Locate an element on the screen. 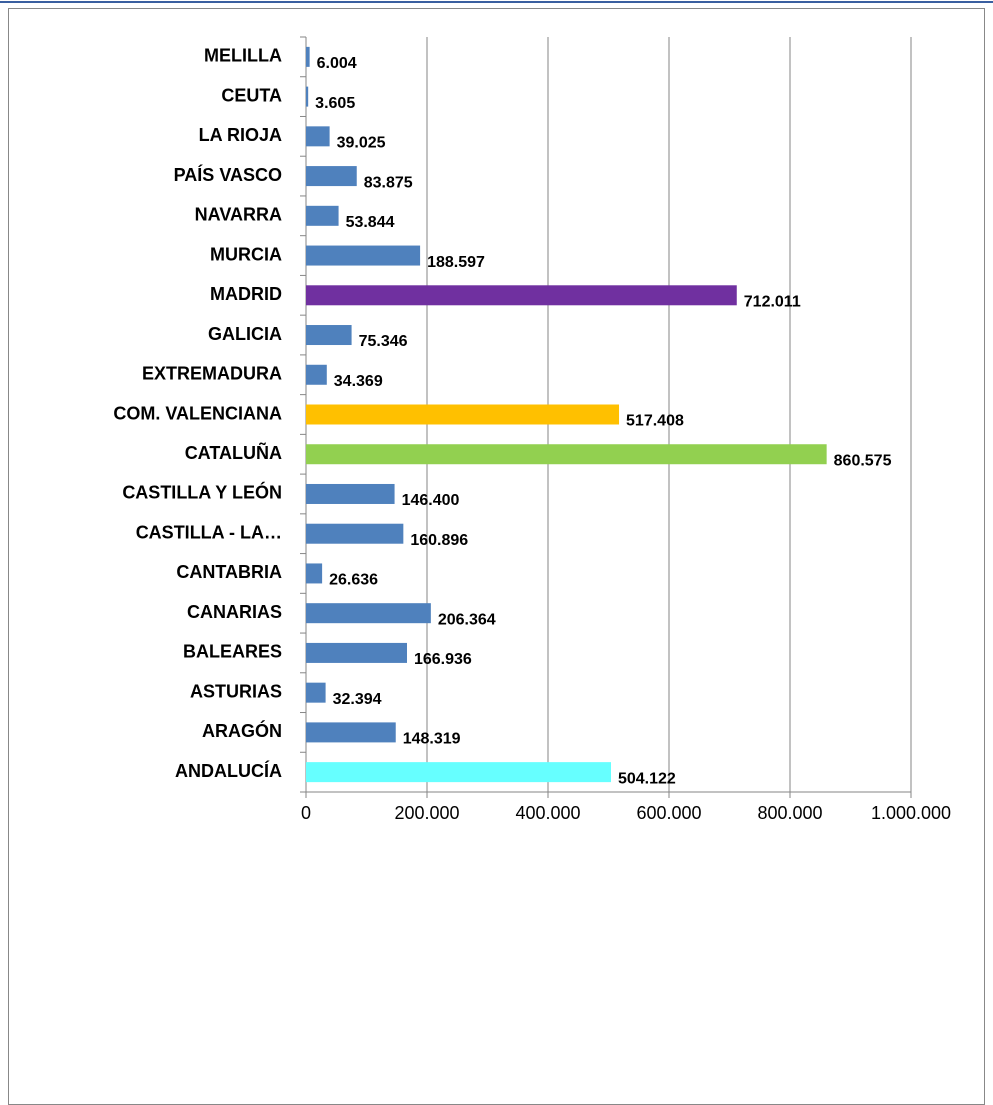  x-tick-label: 200.000 is located at coordinates (426, 813).